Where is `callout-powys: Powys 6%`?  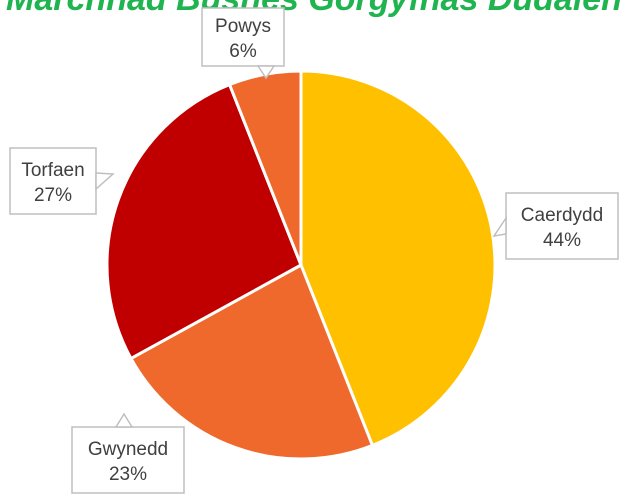 callout-powys: Powys 6% is located at coordinates (243, 43).